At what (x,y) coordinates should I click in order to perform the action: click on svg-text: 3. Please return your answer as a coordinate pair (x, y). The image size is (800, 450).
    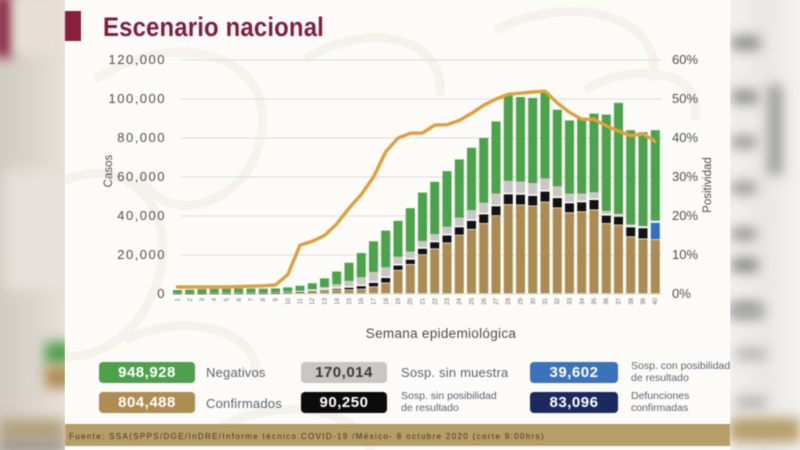
    Looking at the image, I should click on (203, 299).